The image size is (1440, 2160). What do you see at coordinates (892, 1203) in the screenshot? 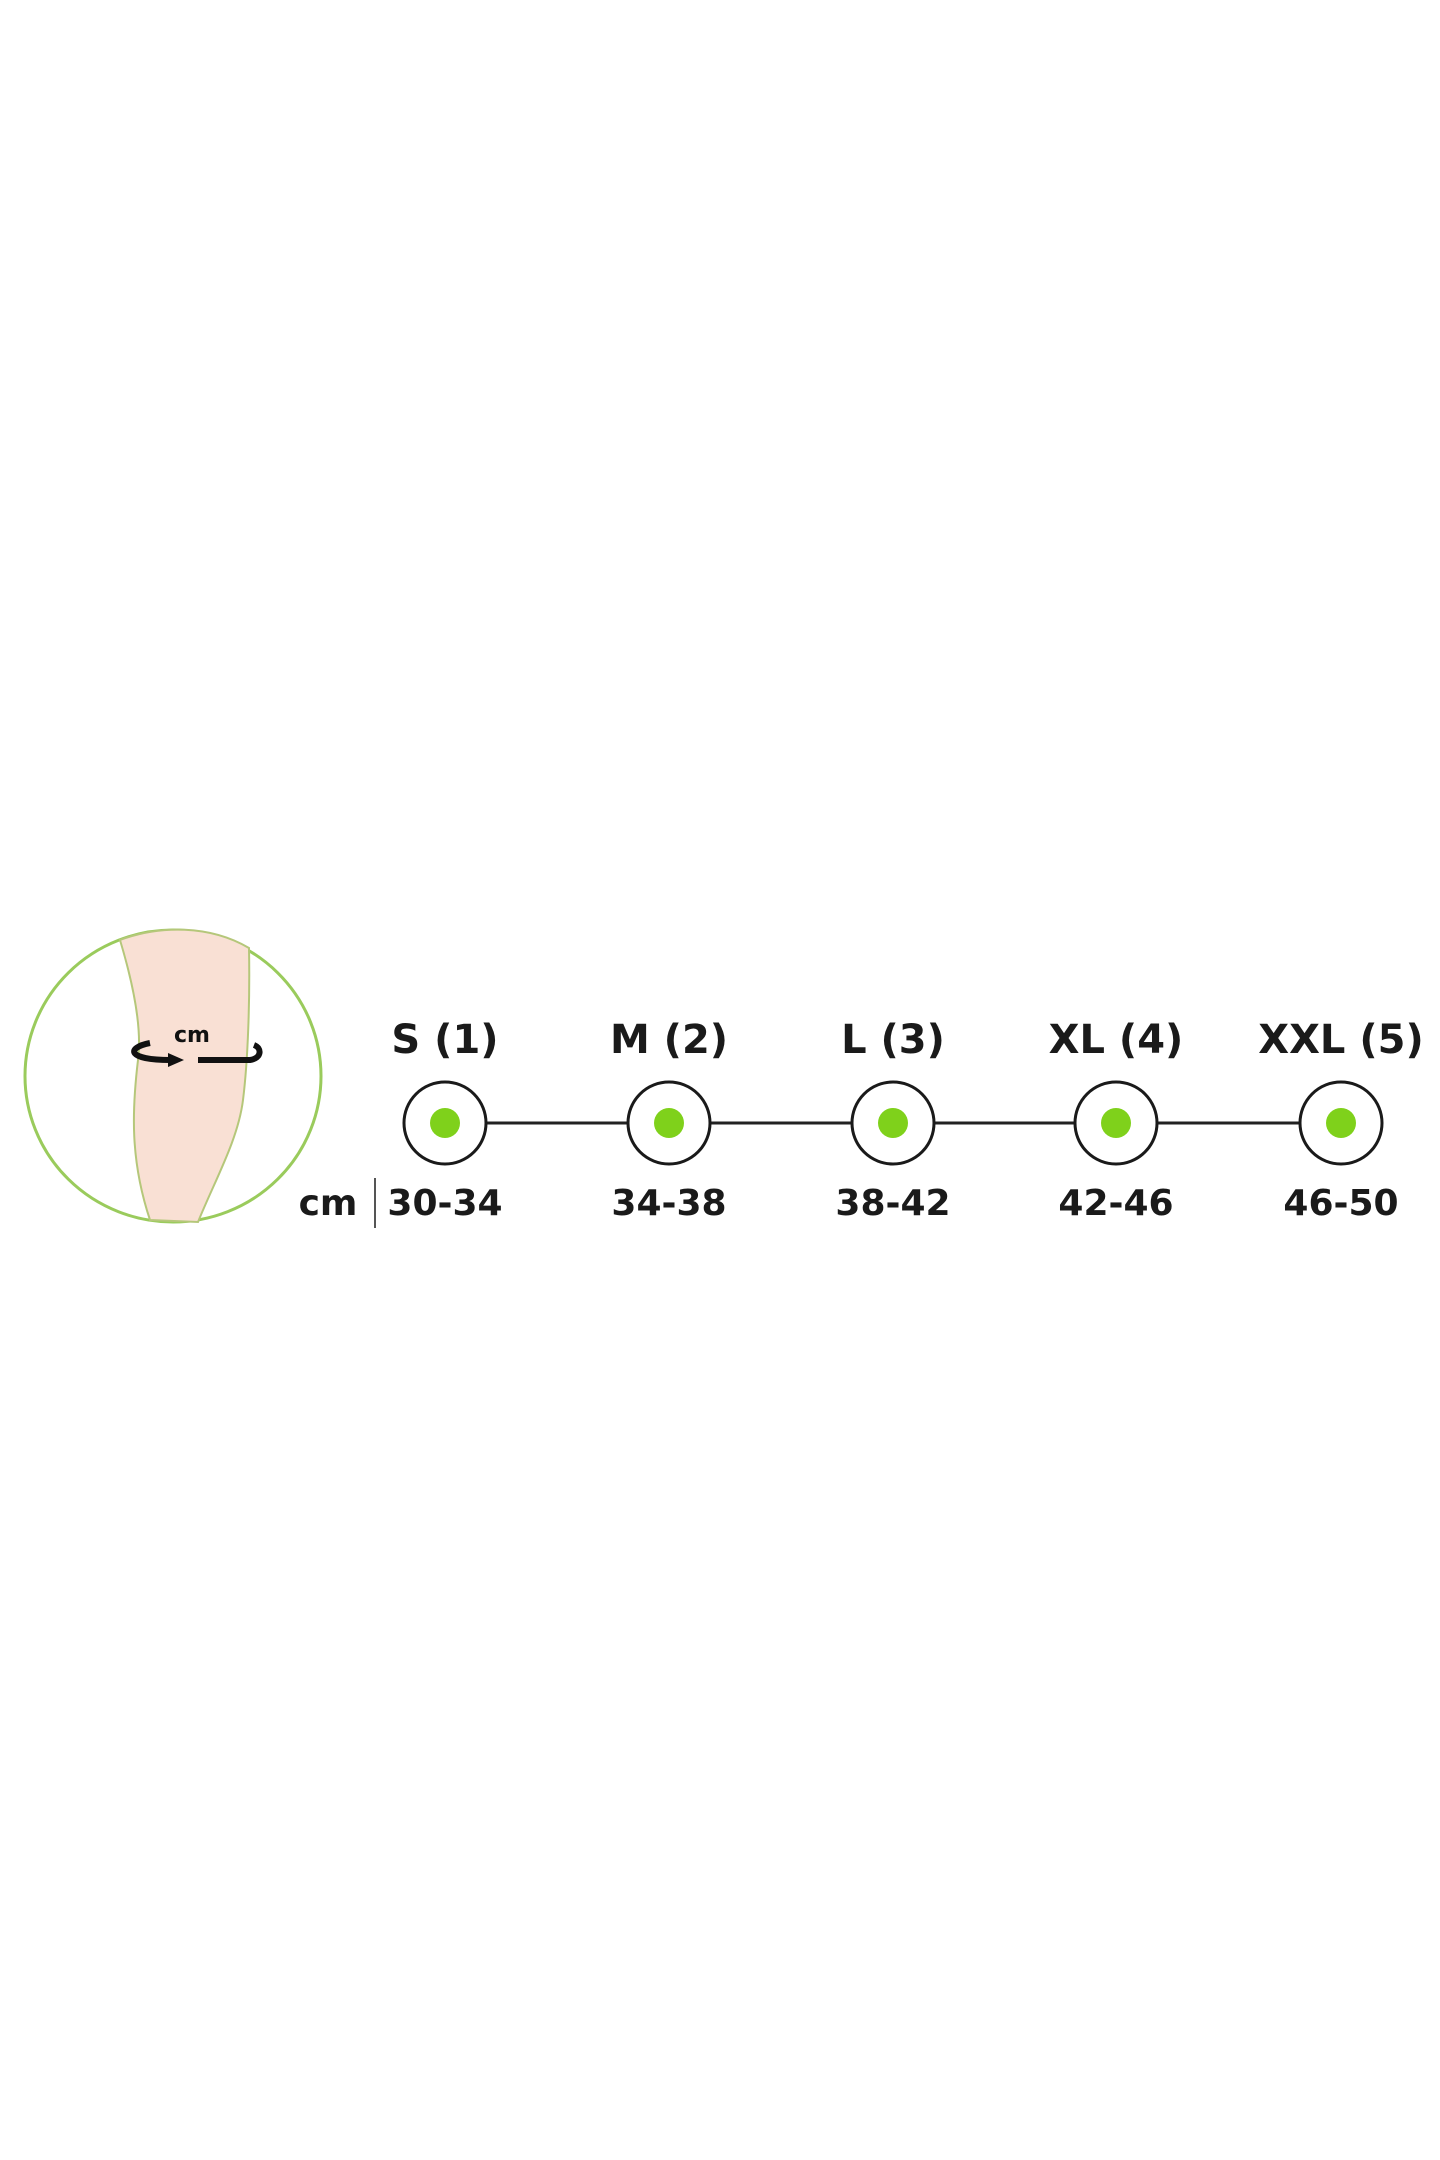
I see `size-range: 38-42` at bounding box center [892, 1203].